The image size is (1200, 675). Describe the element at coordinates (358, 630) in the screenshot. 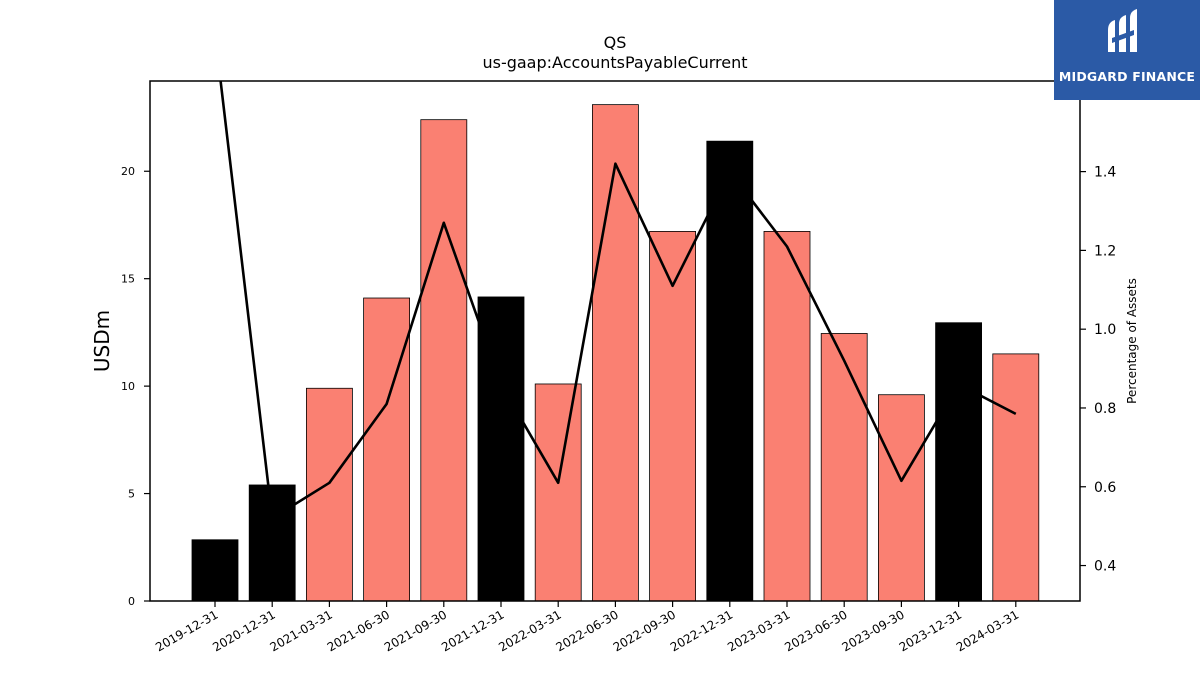

I see `x-tick-label: 2021-06-30` at that location.